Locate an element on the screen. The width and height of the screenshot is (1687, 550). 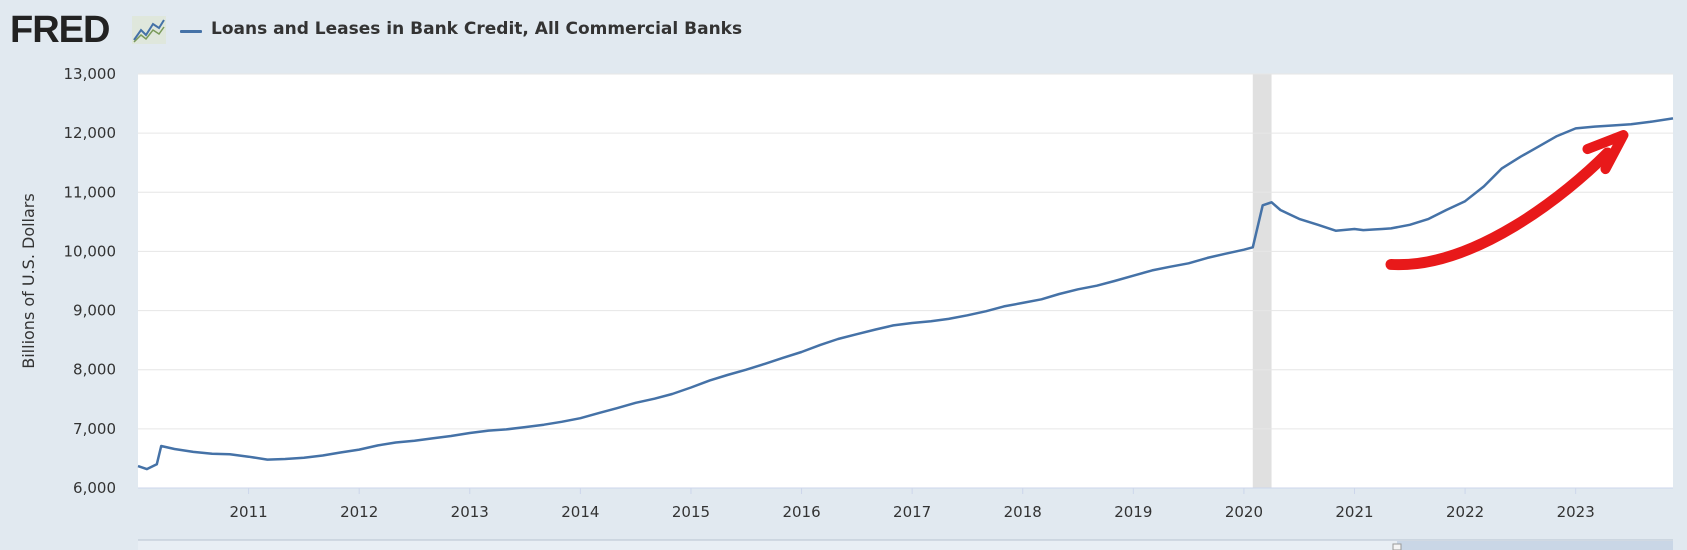
x-tick-label: 2017 is located at coordinates (912, 512).